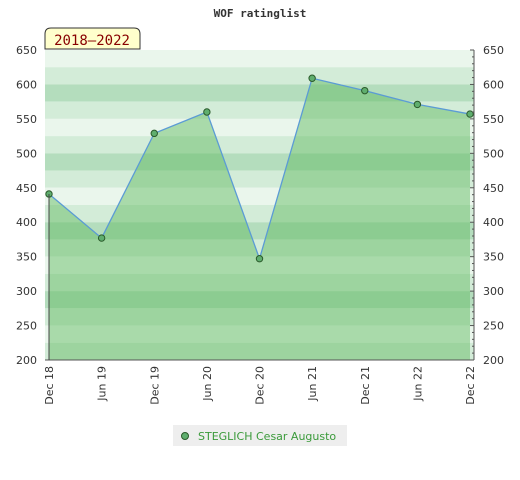  I want to click on legend-box, so click(260, 435).